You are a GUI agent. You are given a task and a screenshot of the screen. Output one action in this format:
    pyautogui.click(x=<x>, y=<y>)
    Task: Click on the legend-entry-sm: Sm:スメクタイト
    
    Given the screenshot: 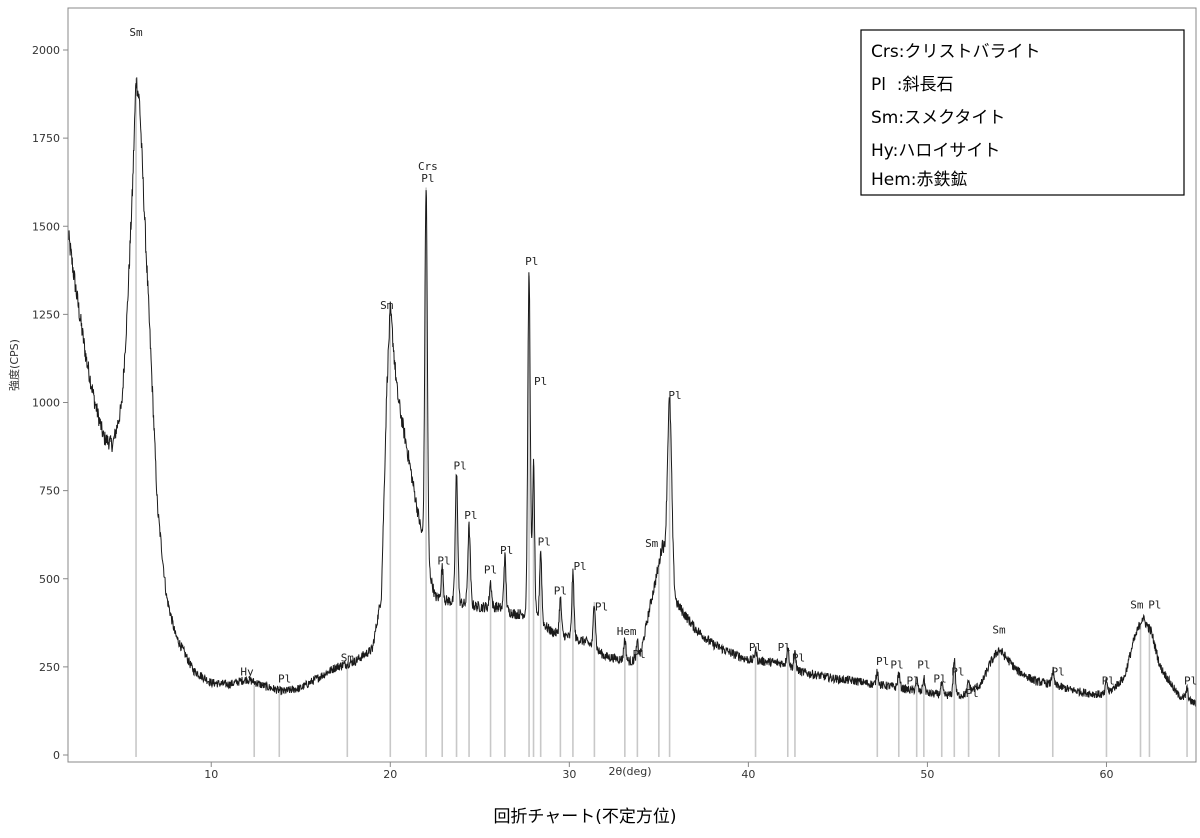 What is the action you would take?
    pyautogui.click(x=938, y=118)
    